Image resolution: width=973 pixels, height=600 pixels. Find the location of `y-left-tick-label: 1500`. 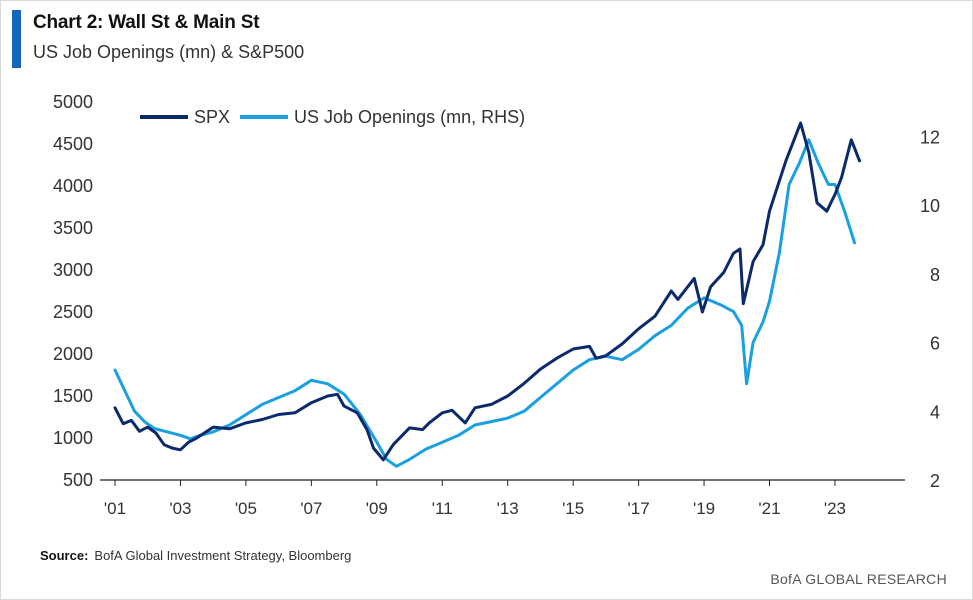

y-left-tick-label: 1500 is located at coordinates (73, 396).